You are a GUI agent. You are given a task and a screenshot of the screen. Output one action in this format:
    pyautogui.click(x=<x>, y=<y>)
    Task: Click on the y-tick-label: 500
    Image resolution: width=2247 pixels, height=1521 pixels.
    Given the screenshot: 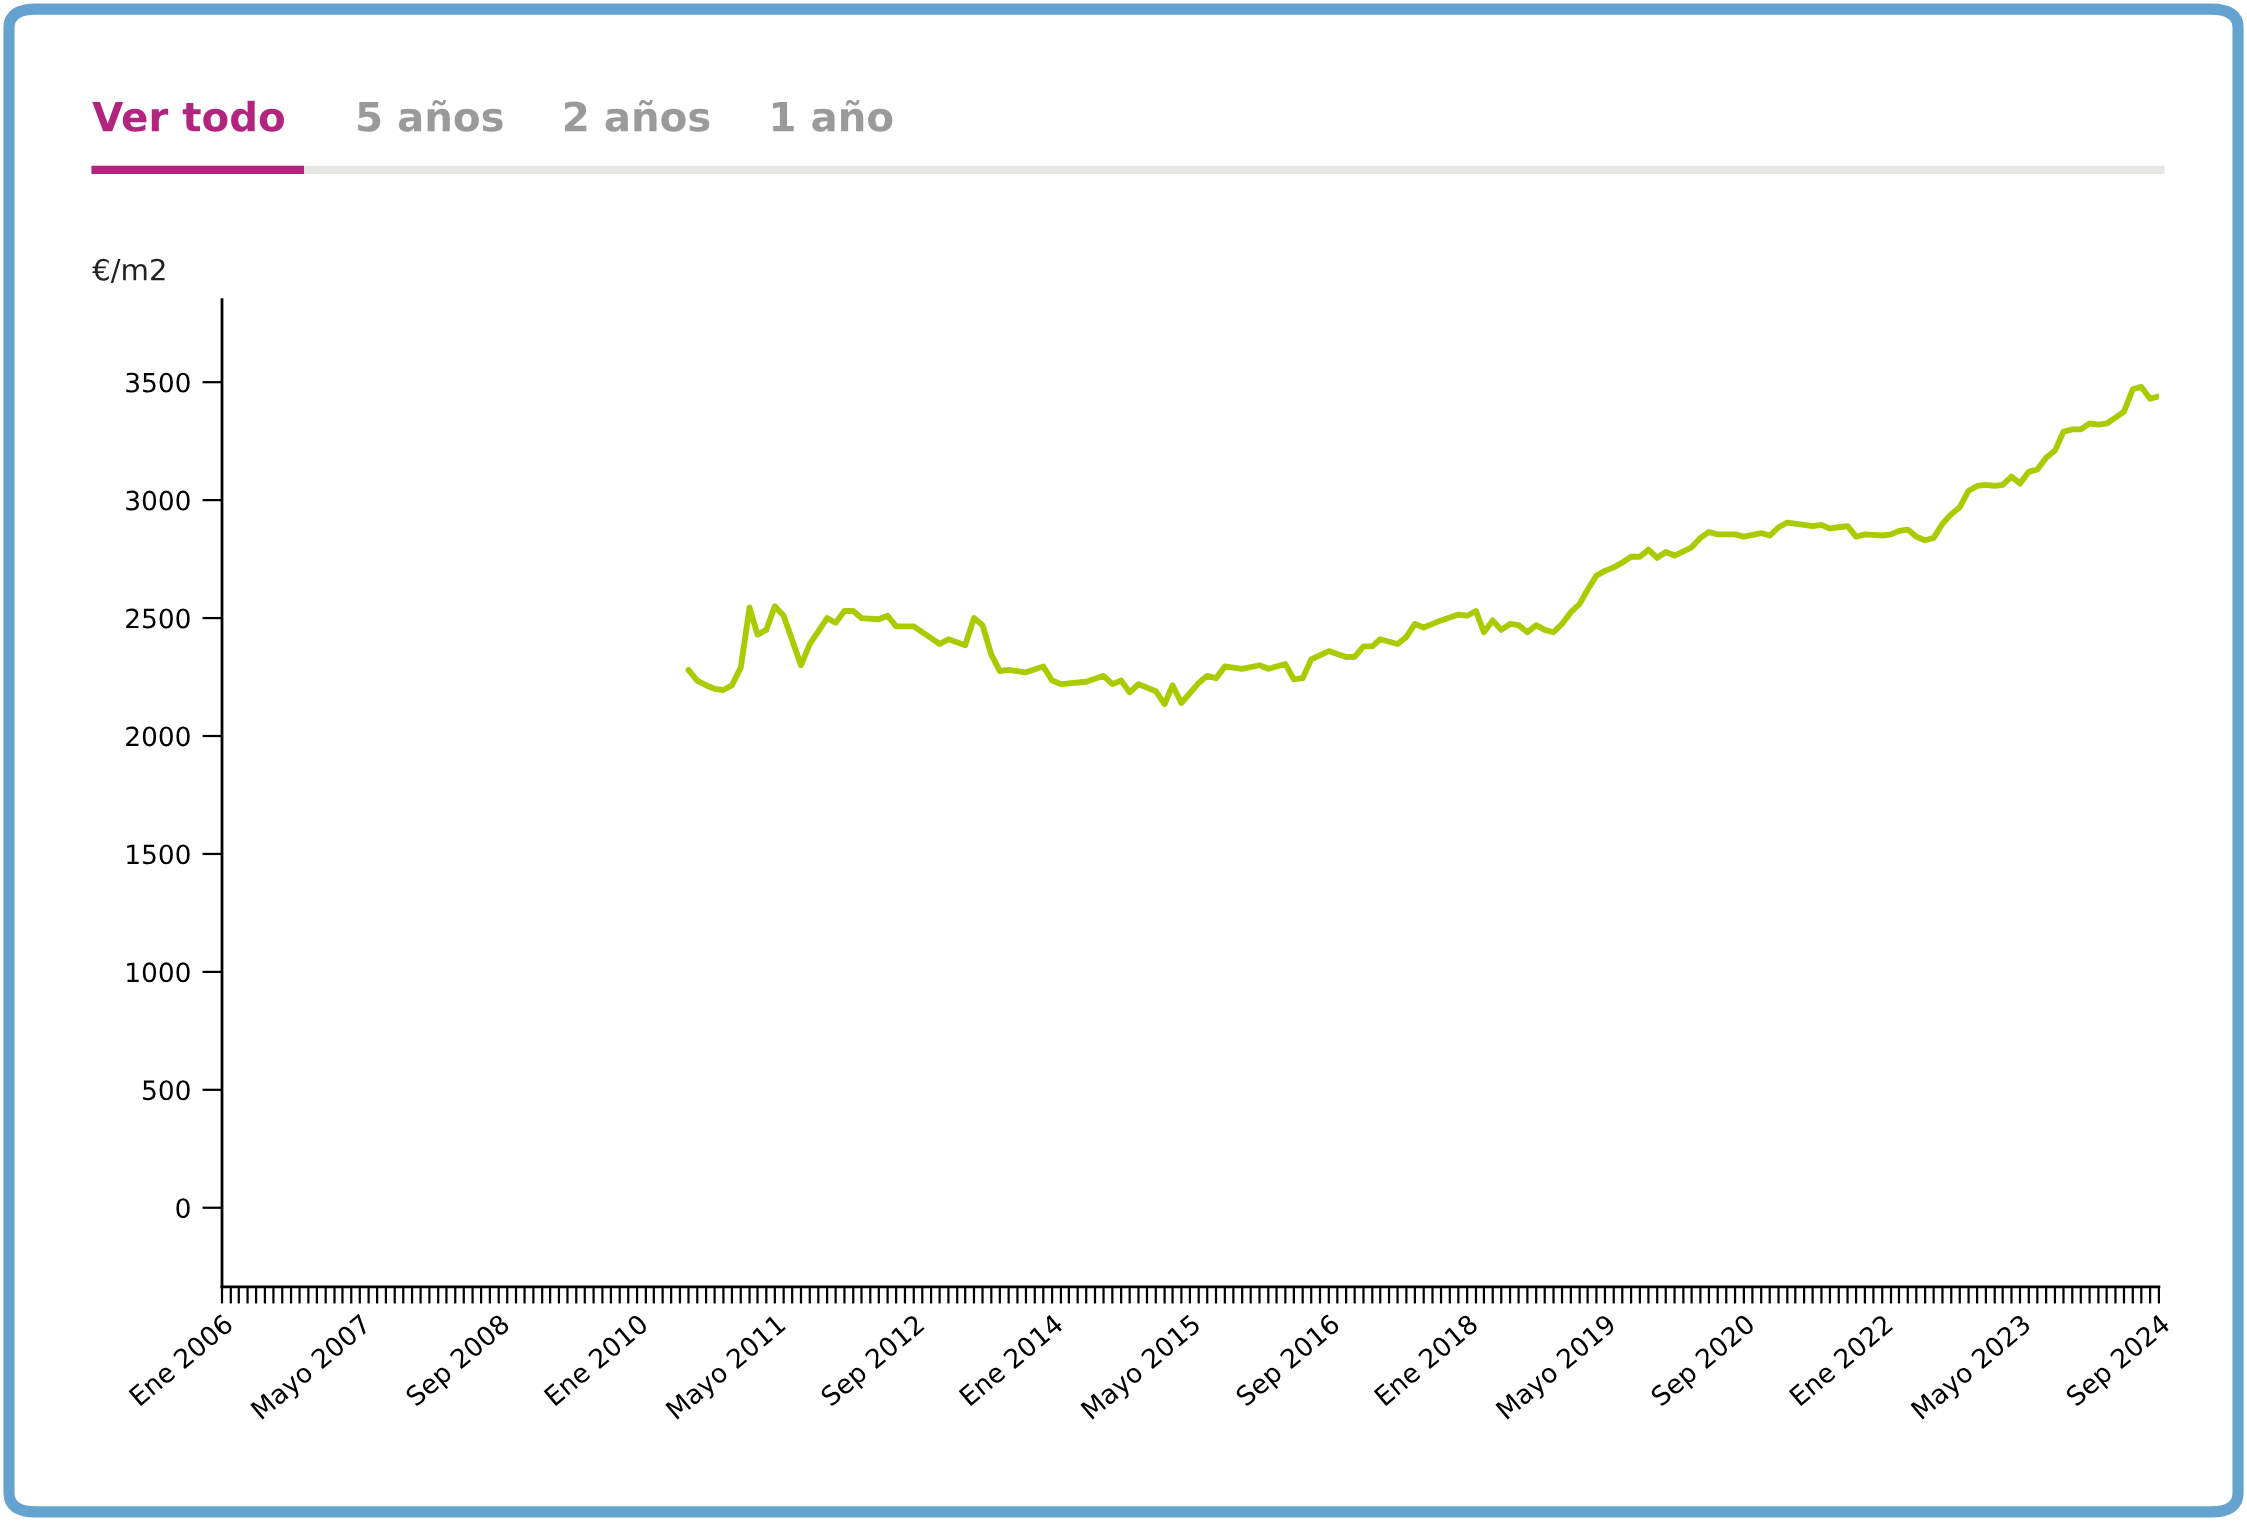 What is the action you would take?
    pyautogui.click(x=166, y=1090)
    